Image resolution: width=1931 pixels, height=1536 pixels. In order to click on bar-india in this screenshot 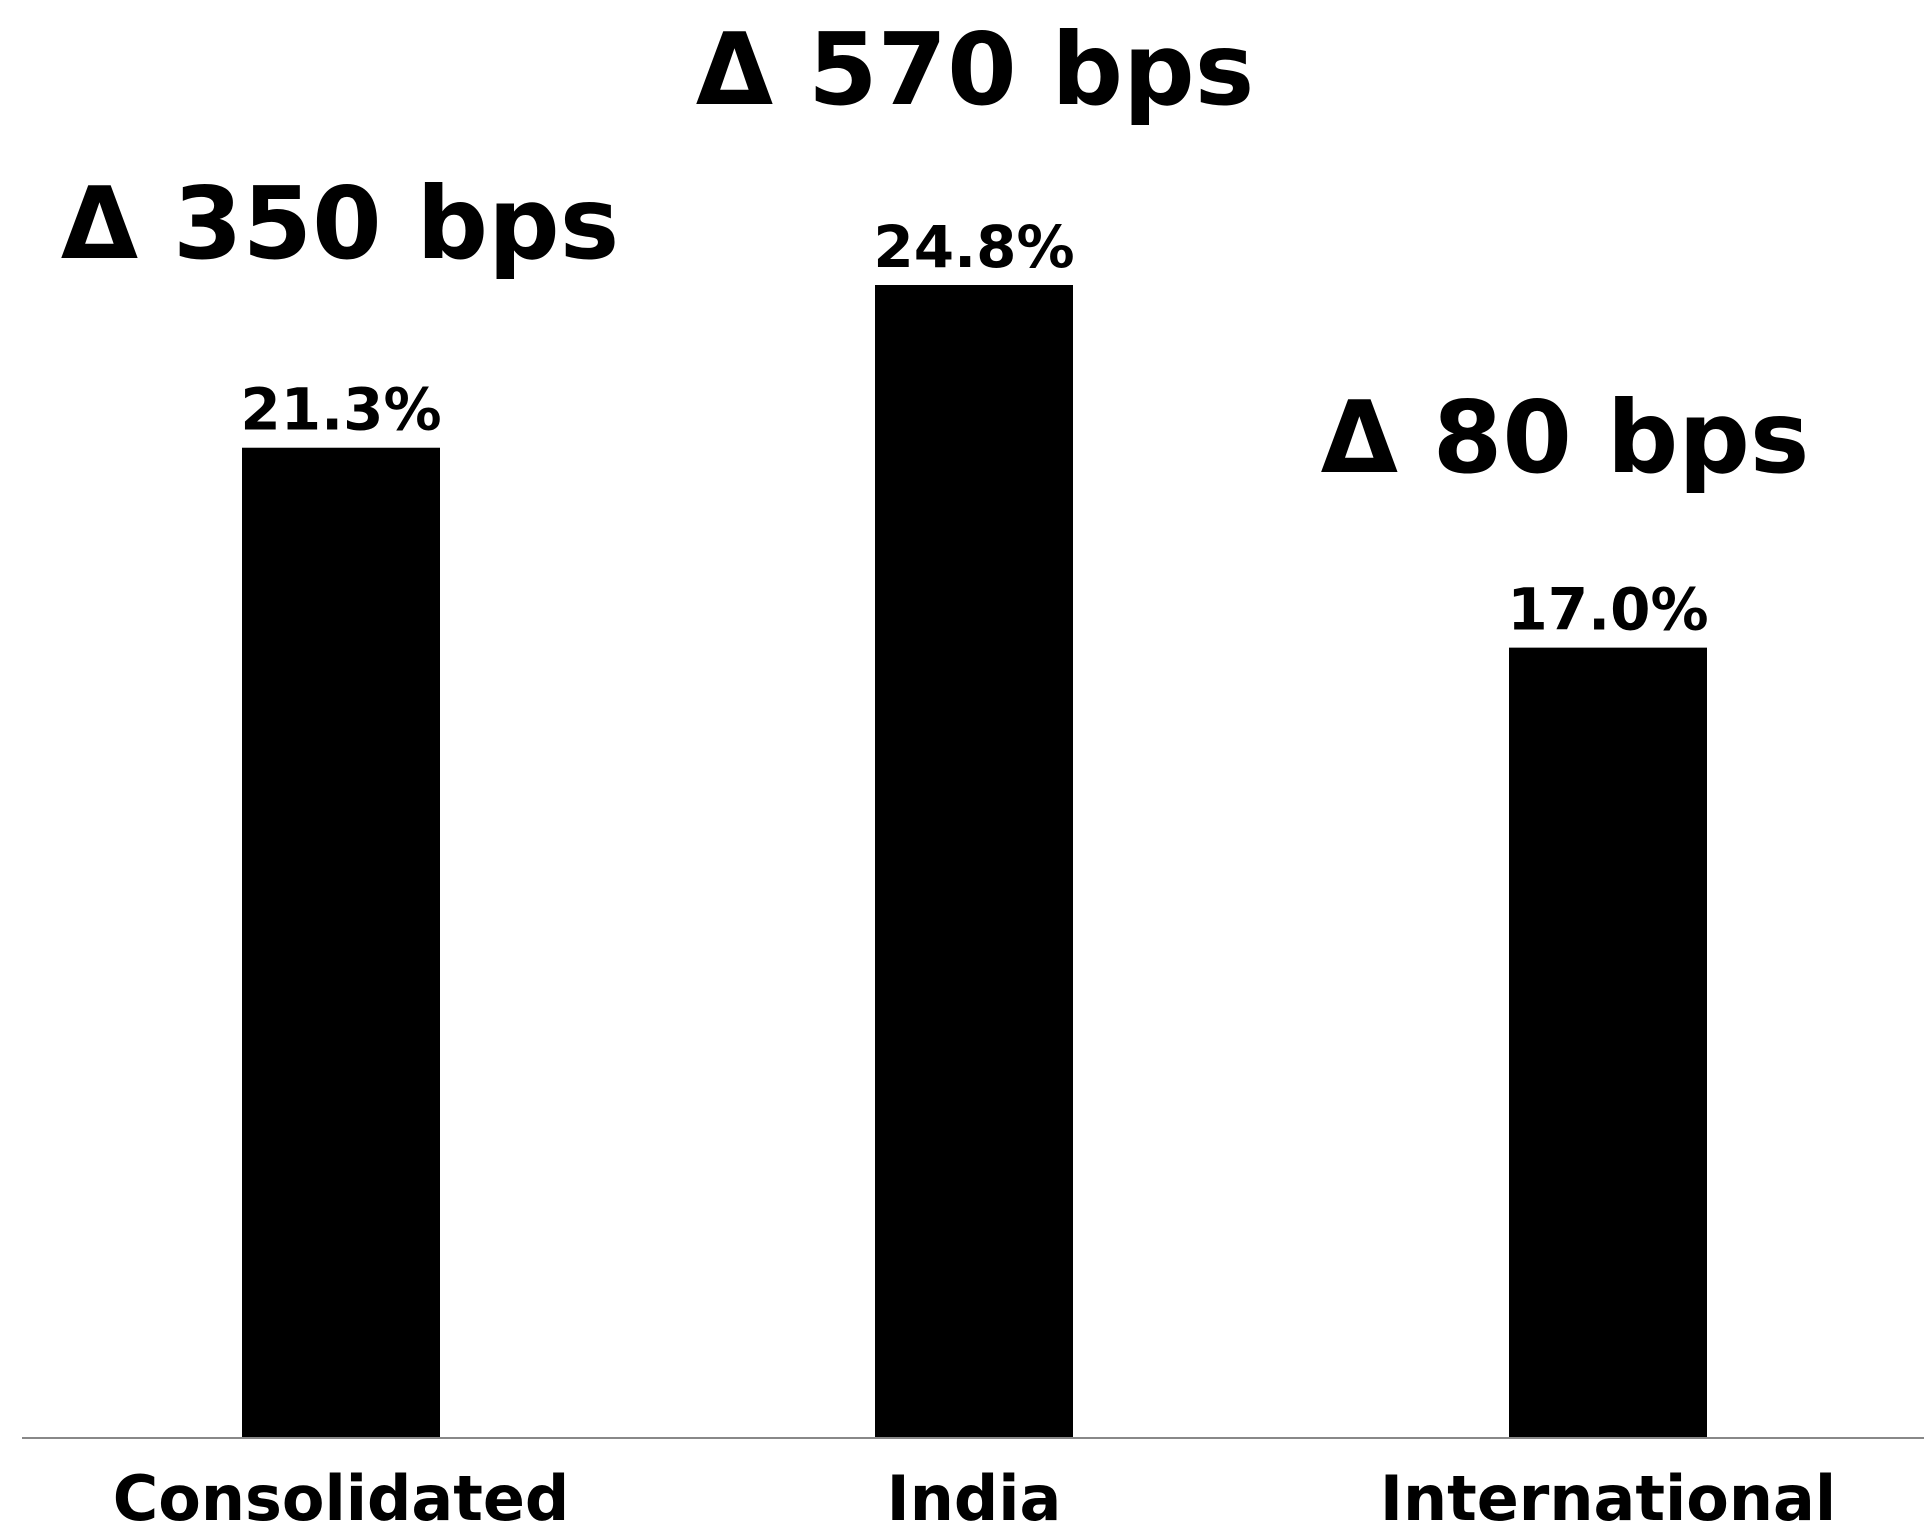, I will do `click(974, 861)`.